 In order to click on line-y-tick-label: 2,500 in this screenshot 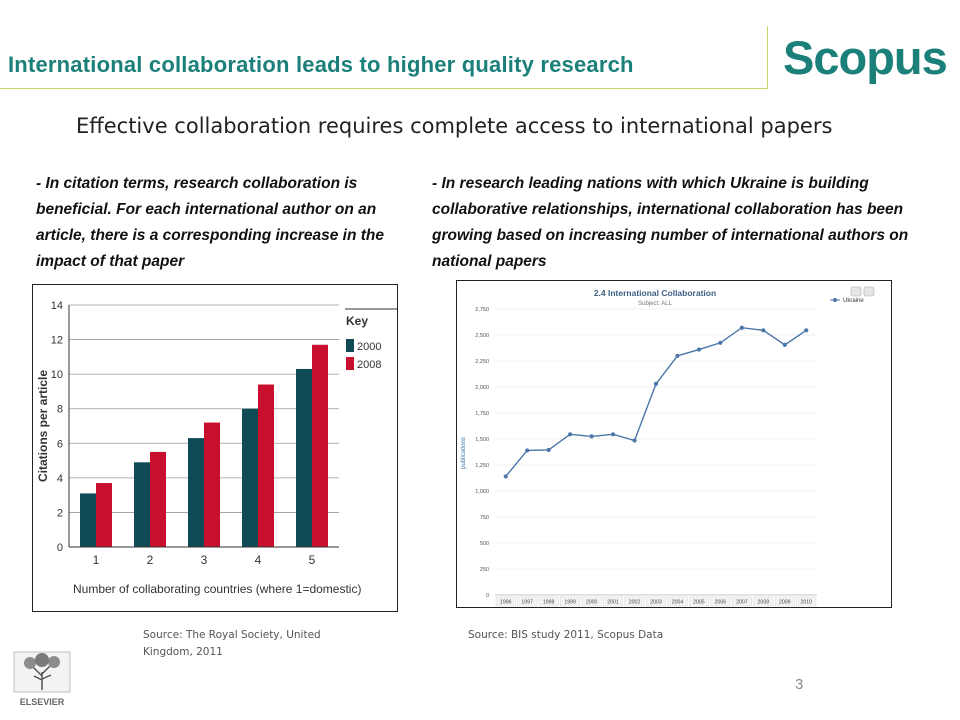, I will do `click(482, 336)`.